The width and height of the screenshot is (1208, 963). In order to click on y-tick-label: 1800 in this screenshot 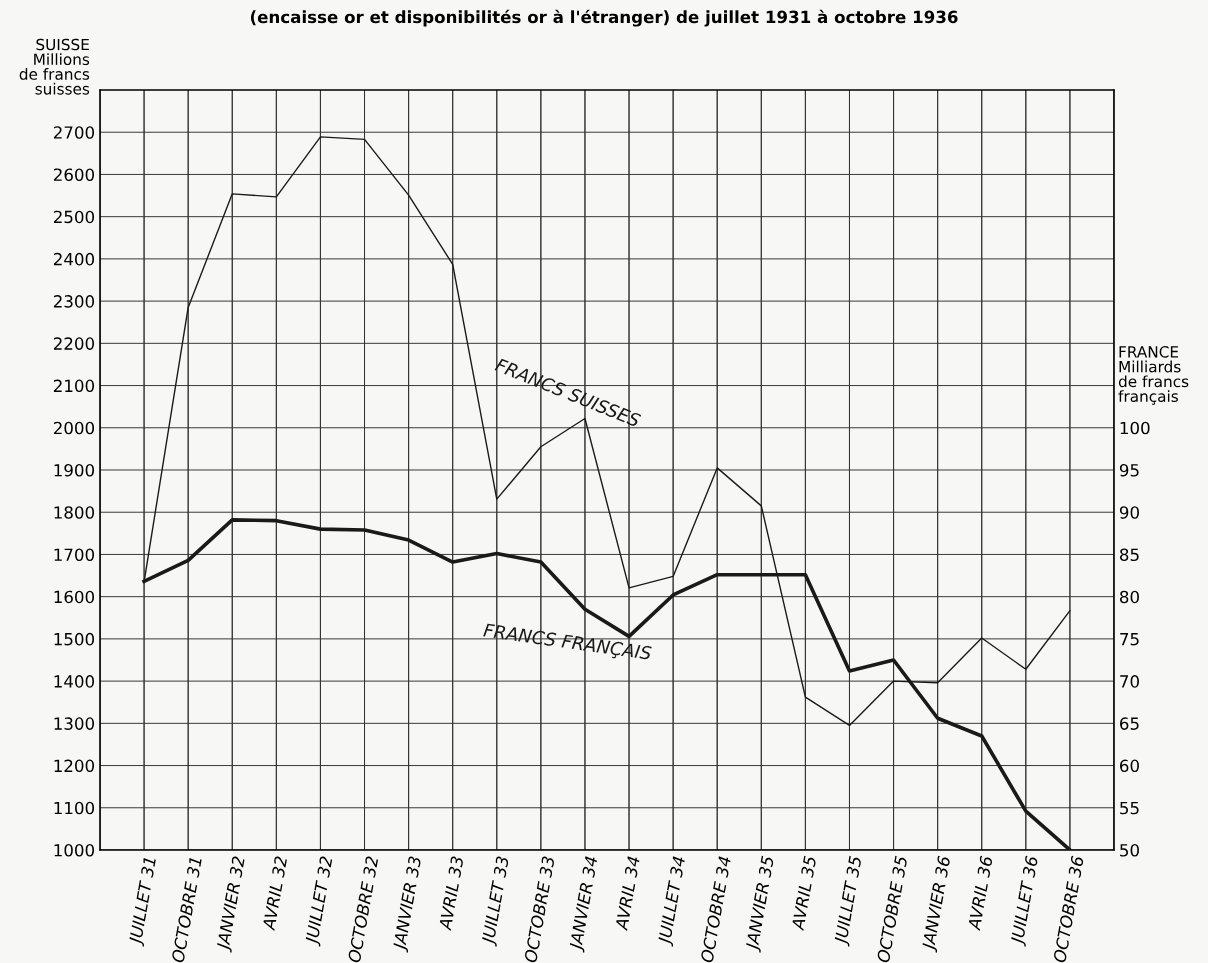, I will do `click(74, 512)`.